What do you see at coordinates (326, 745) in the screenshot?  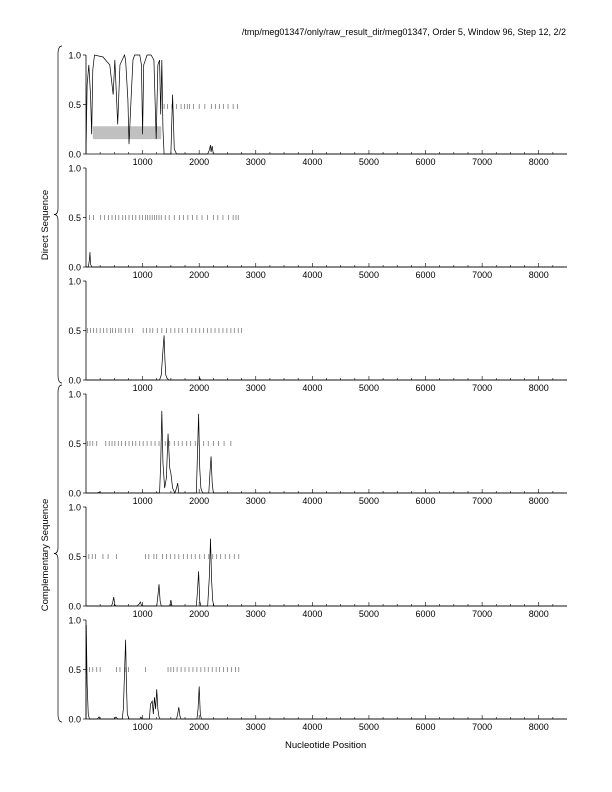 I see `x-axis-title: Nucleotide Position` at bounding box center [326, 745].